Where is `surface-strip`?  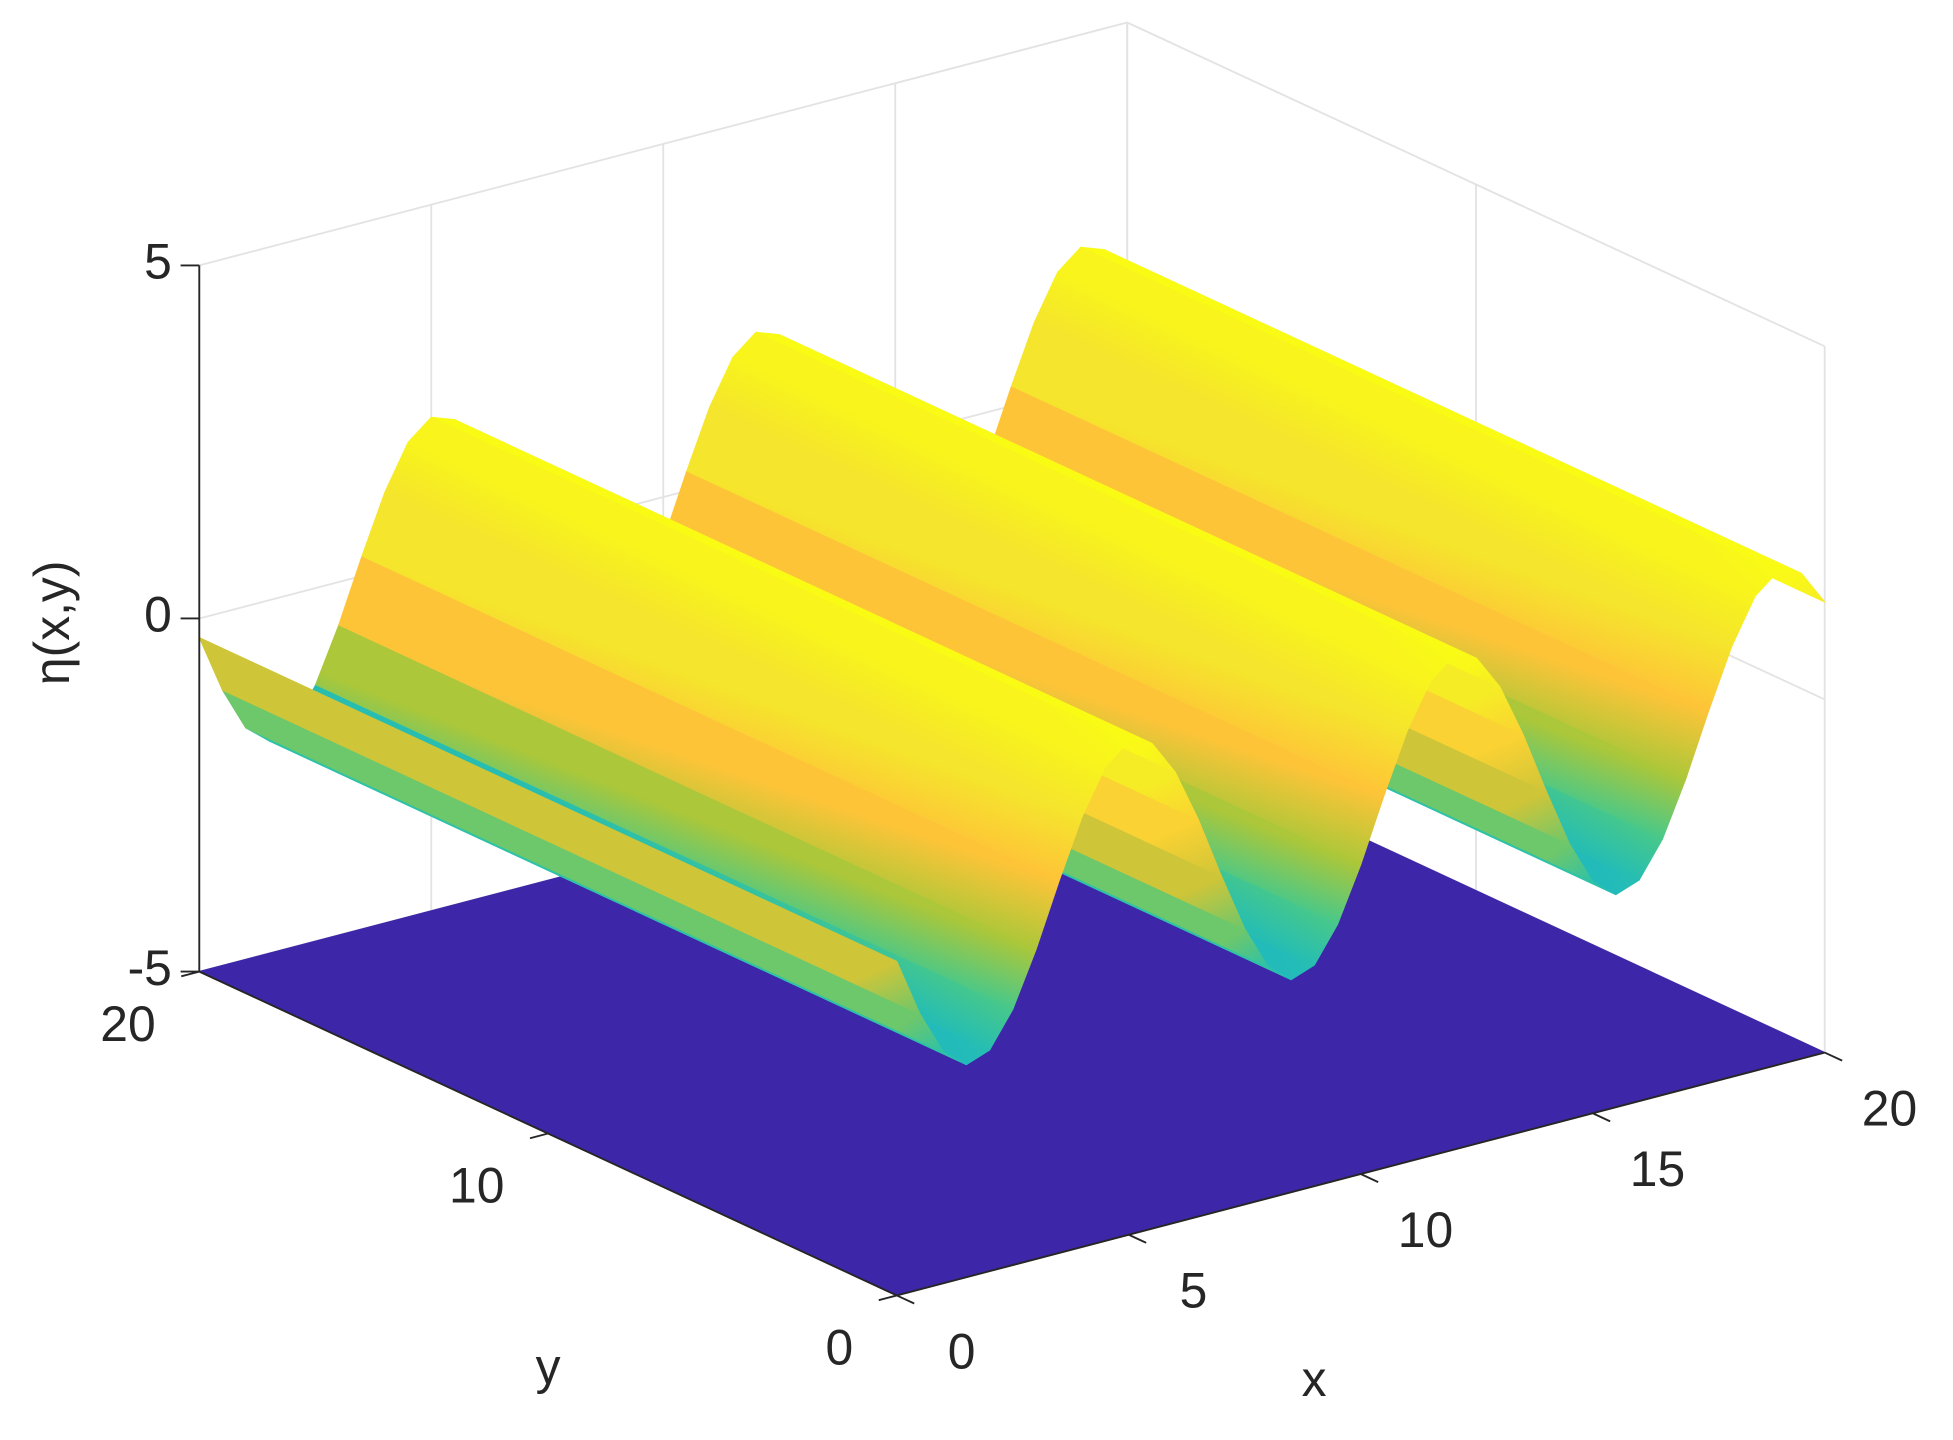 surface-strip is located at coordinates (559, 826).